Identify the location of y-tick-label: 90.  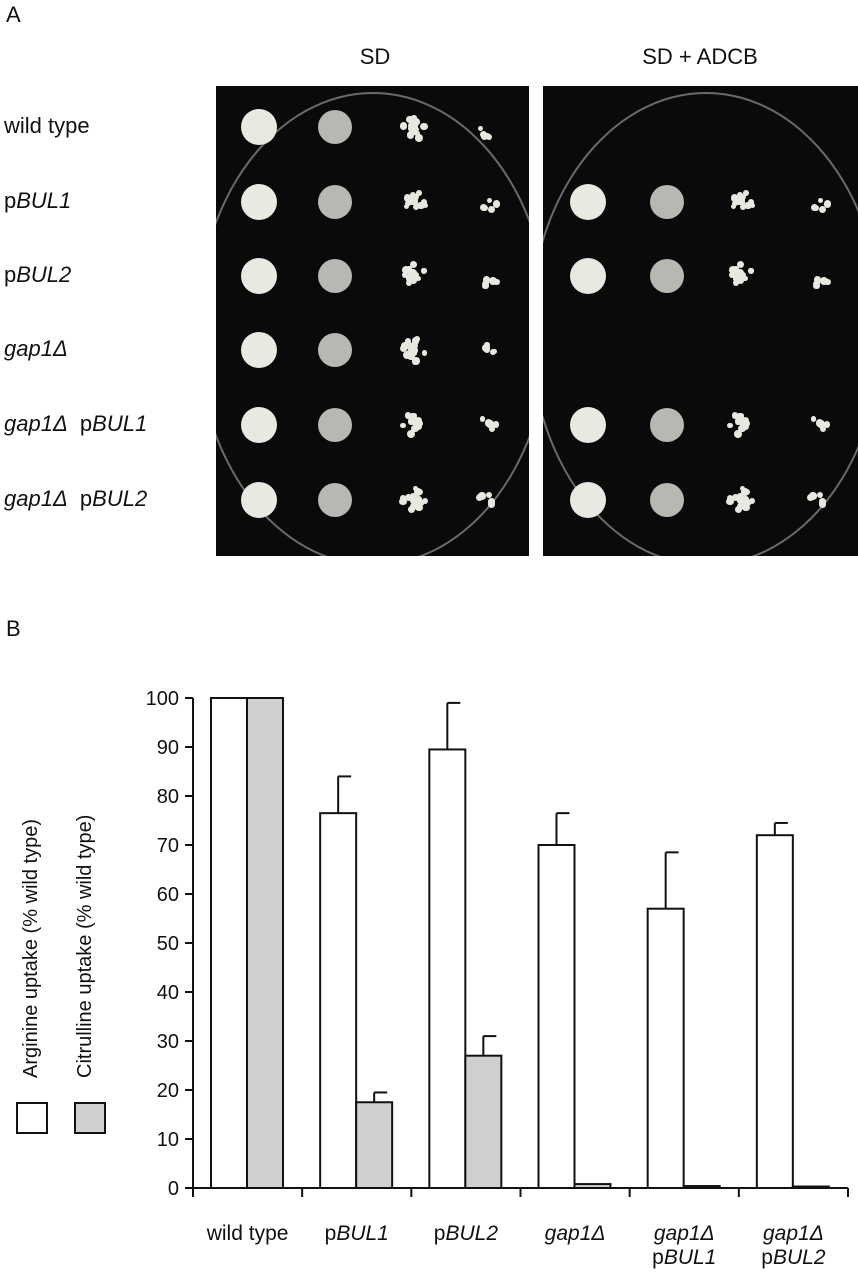
(168, 748).